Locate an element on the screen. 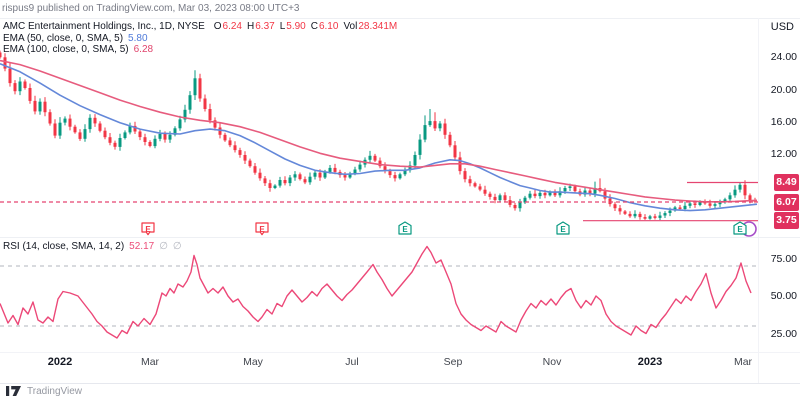 Image resolution: width=800 pixels, height=400 pixels. ema50-value: 5.80 is located at coordinates (138, 38).